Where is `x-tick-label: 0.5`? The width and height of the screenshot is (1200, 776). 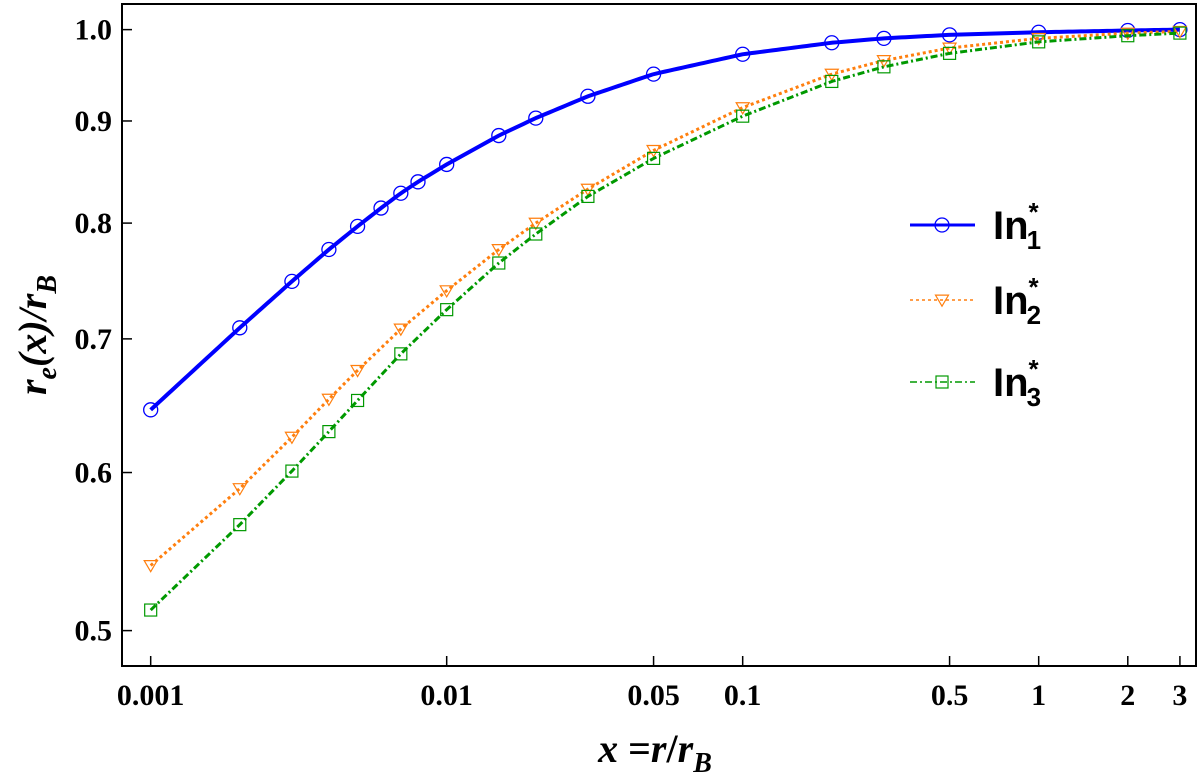
x-tick-label: 0.5 is located at coordinates (950, 695).